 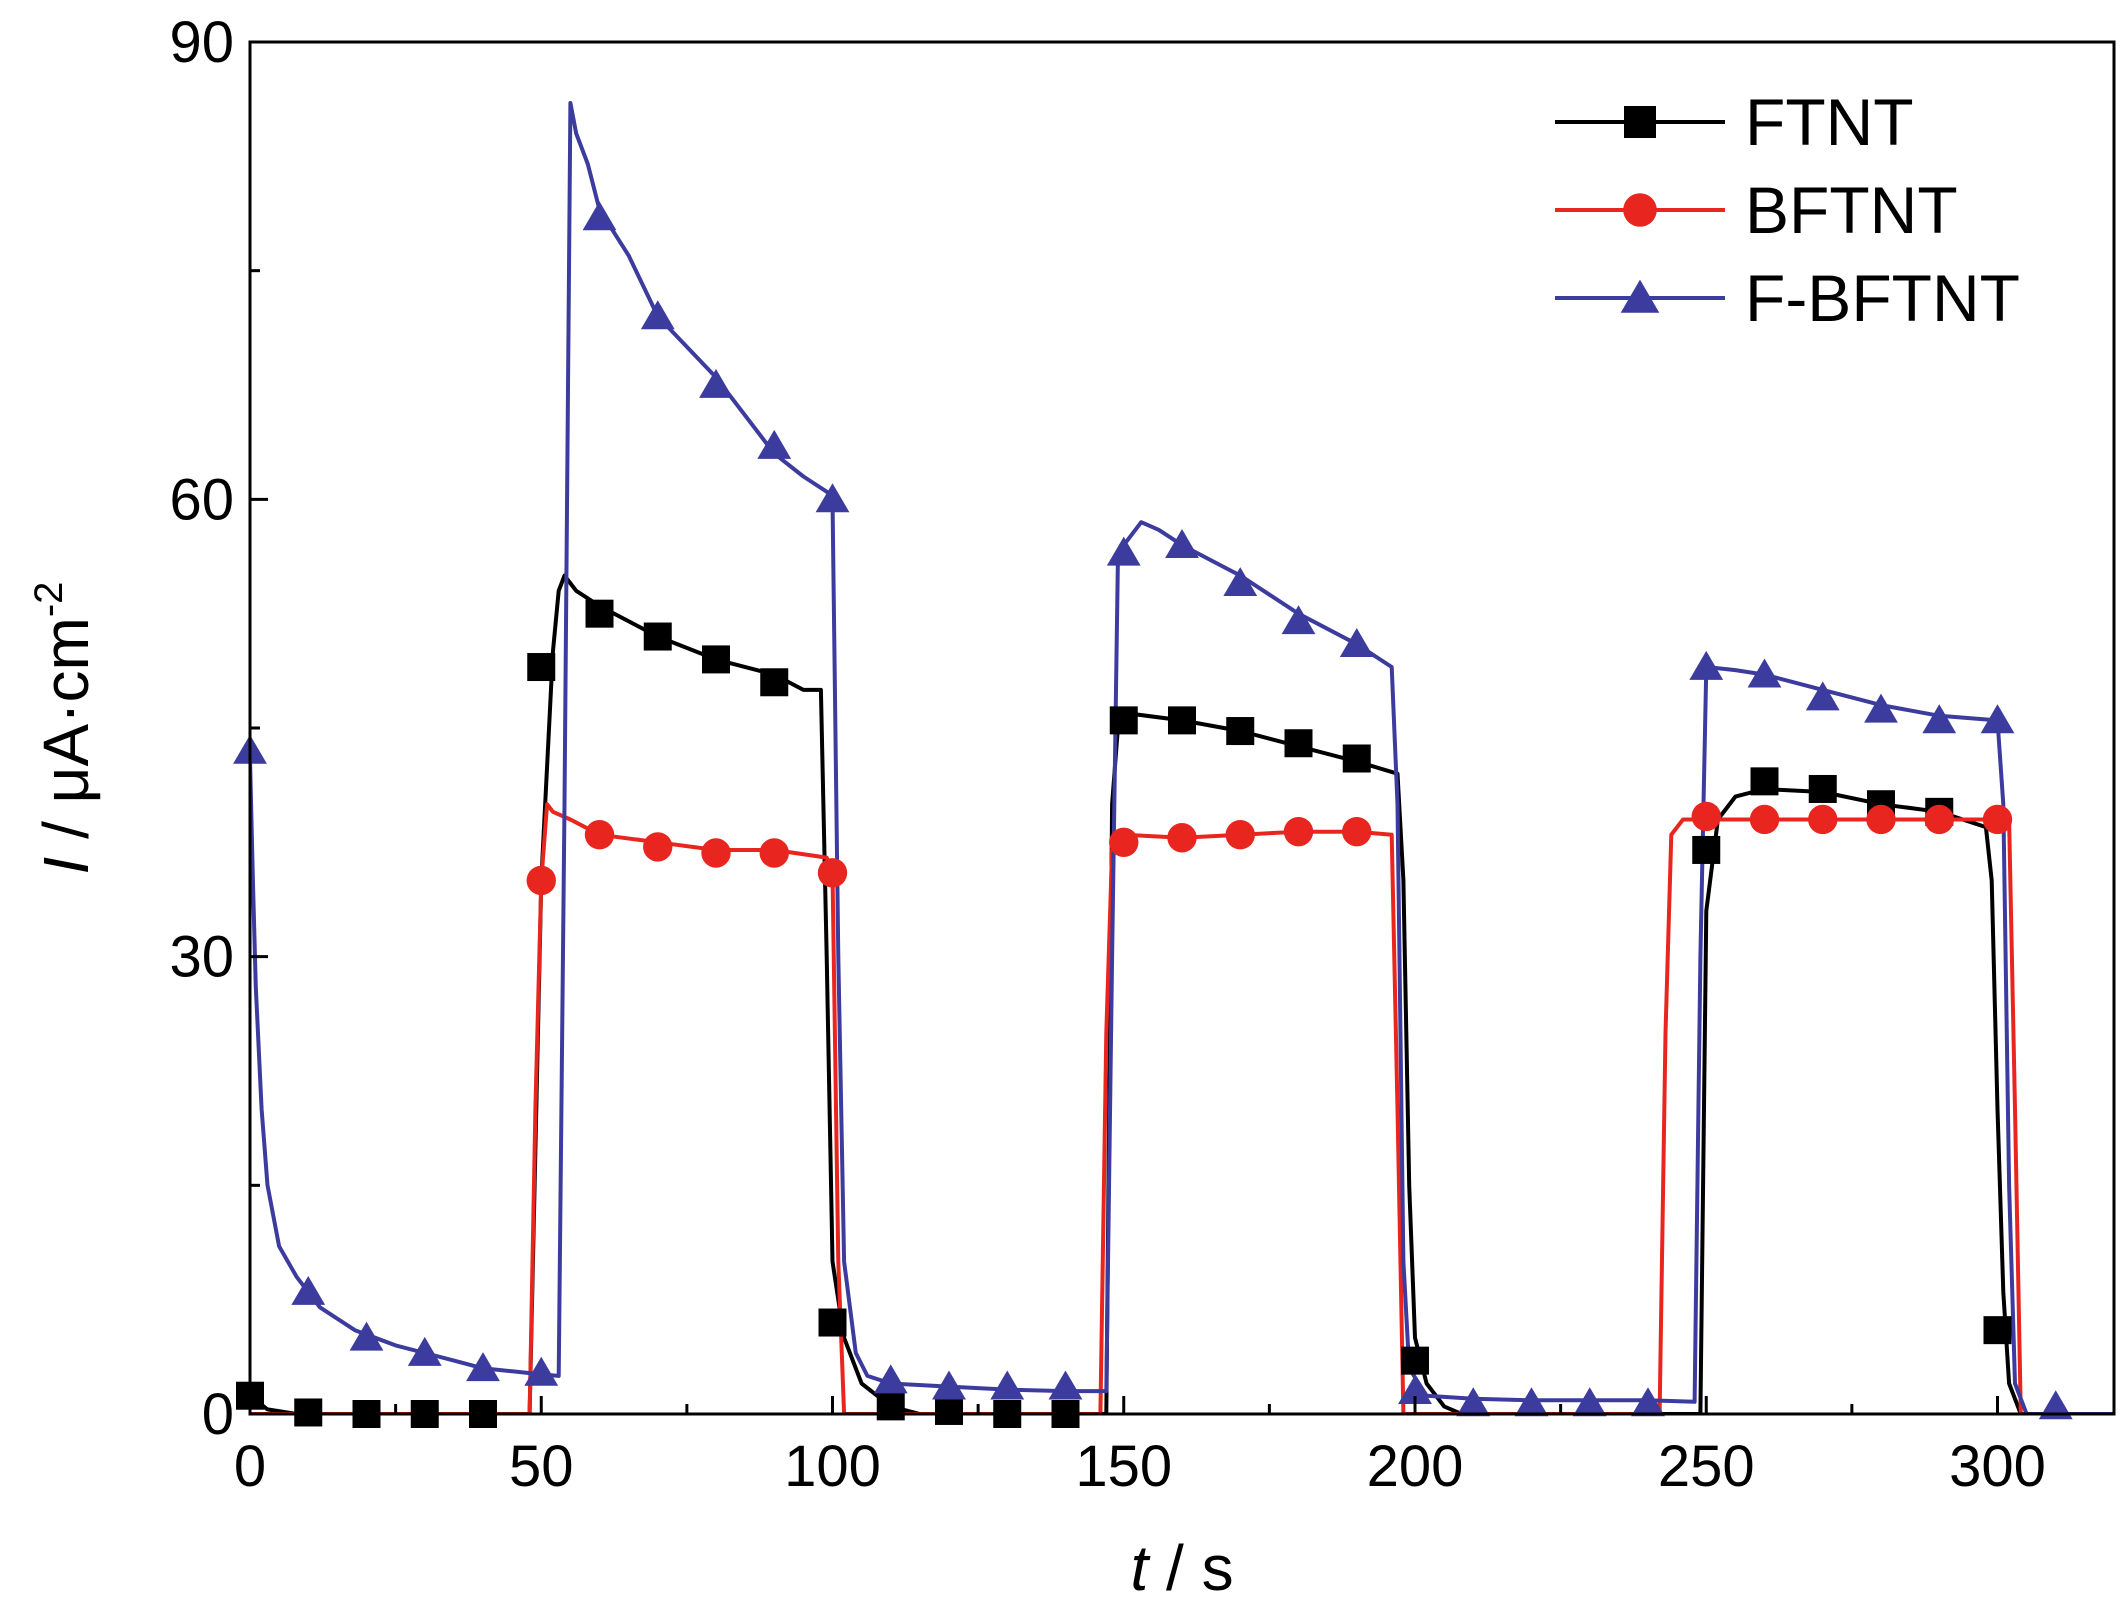 What do you see at coordinates (1997, 1466) in the screenshot?
I see `x-tick-label: 300` at bounding box center [1997, 1466].